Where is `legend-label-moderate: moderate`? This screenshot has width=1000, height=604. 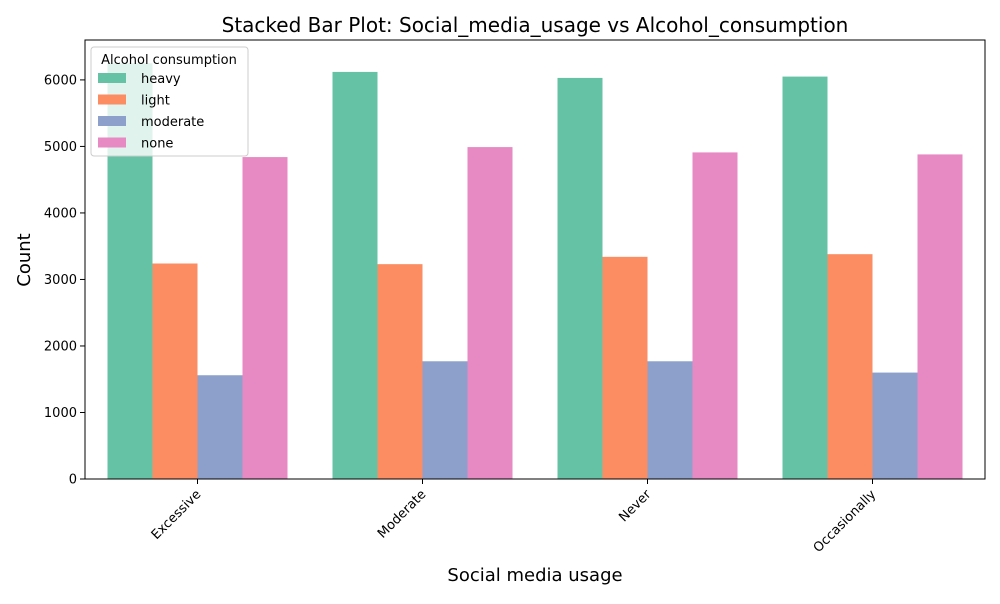
legend-label-moderate: moderate is located at coordinates (172, 122).